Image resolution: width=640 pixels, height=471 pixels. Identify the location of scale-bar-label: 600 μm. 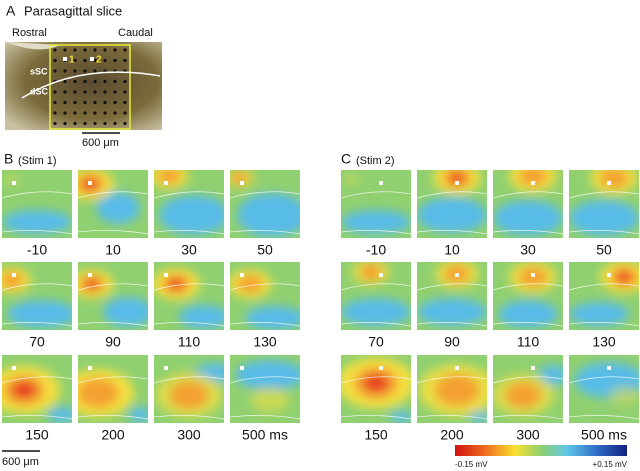
(20, 462).